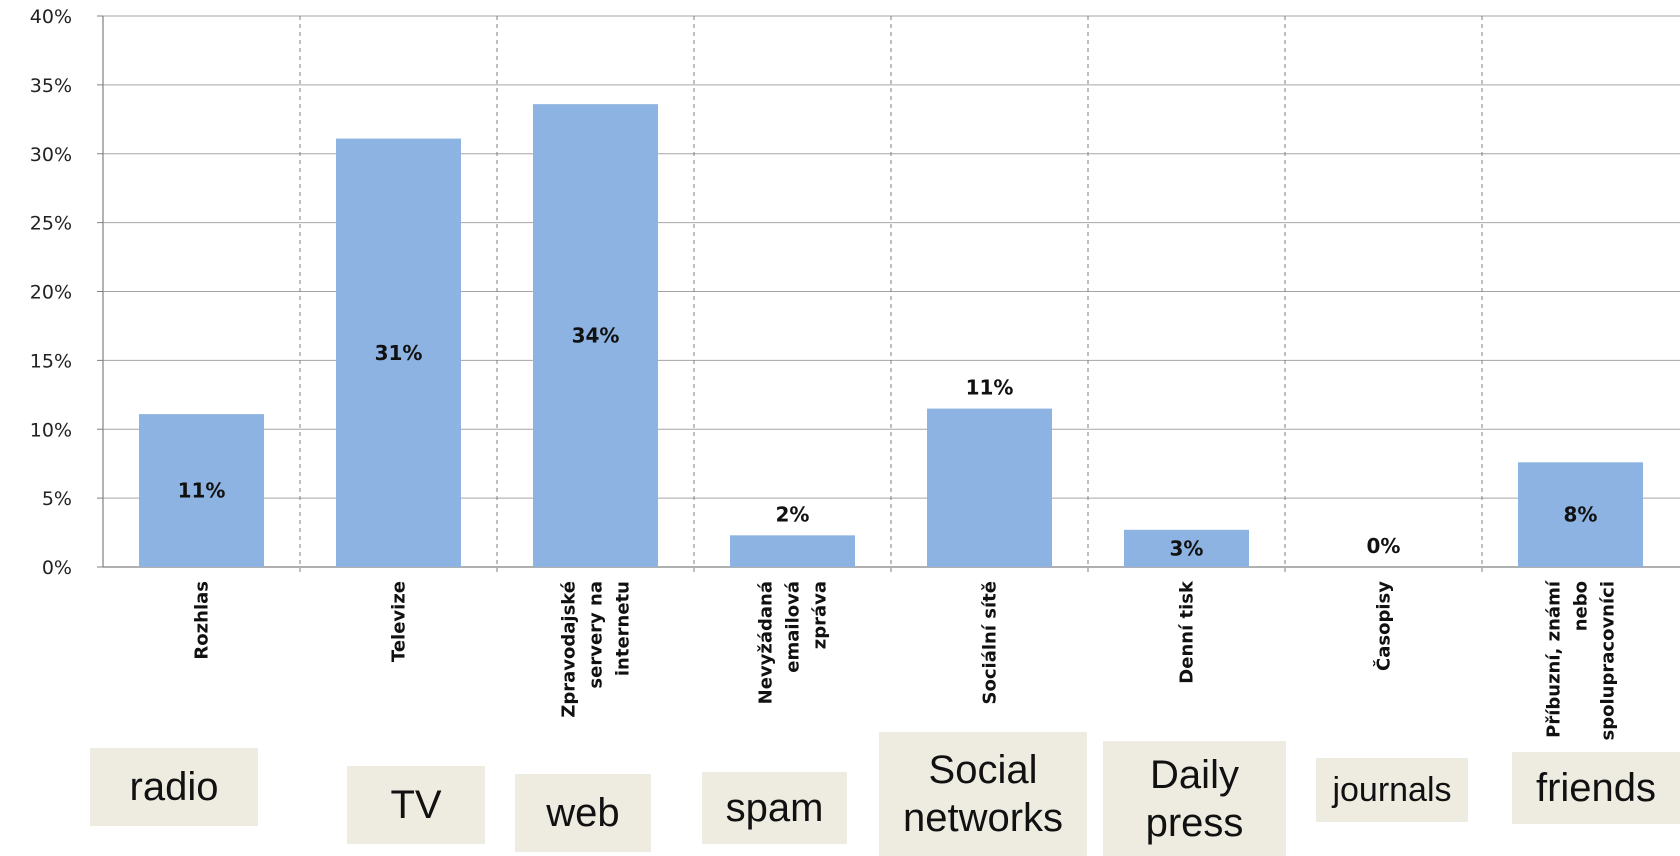 The height and width of the screenshot is (856, 1680). Describe the element at coordinates (51, 361) in the screenshot. I see `y-tick-label: 15%` at that location.